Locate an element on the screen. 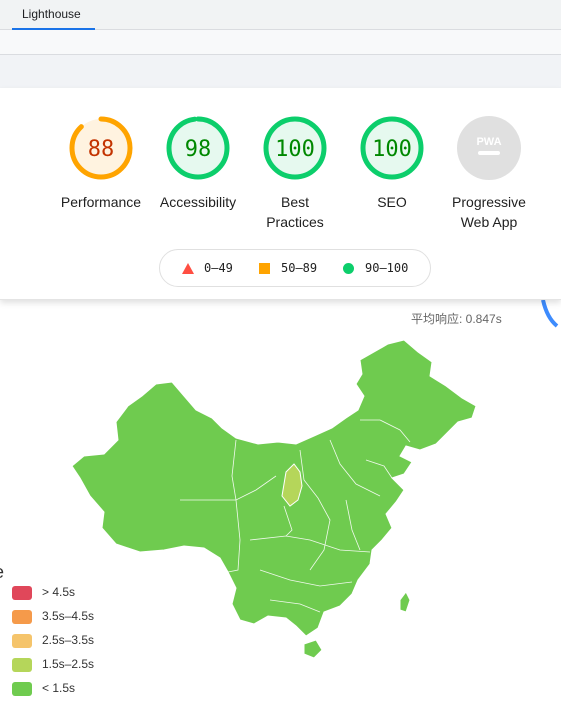  legend-label: 3.5s–4.5s is located at coordinates (68, 616).